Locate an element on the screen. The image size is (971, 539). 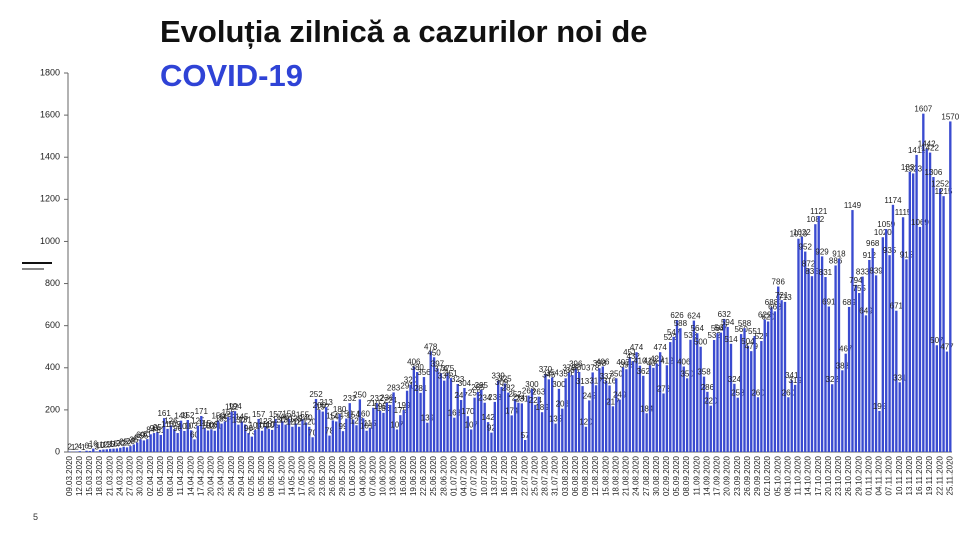
x-tick-label: 08.05.2020 is located at coordinates (271, 475).